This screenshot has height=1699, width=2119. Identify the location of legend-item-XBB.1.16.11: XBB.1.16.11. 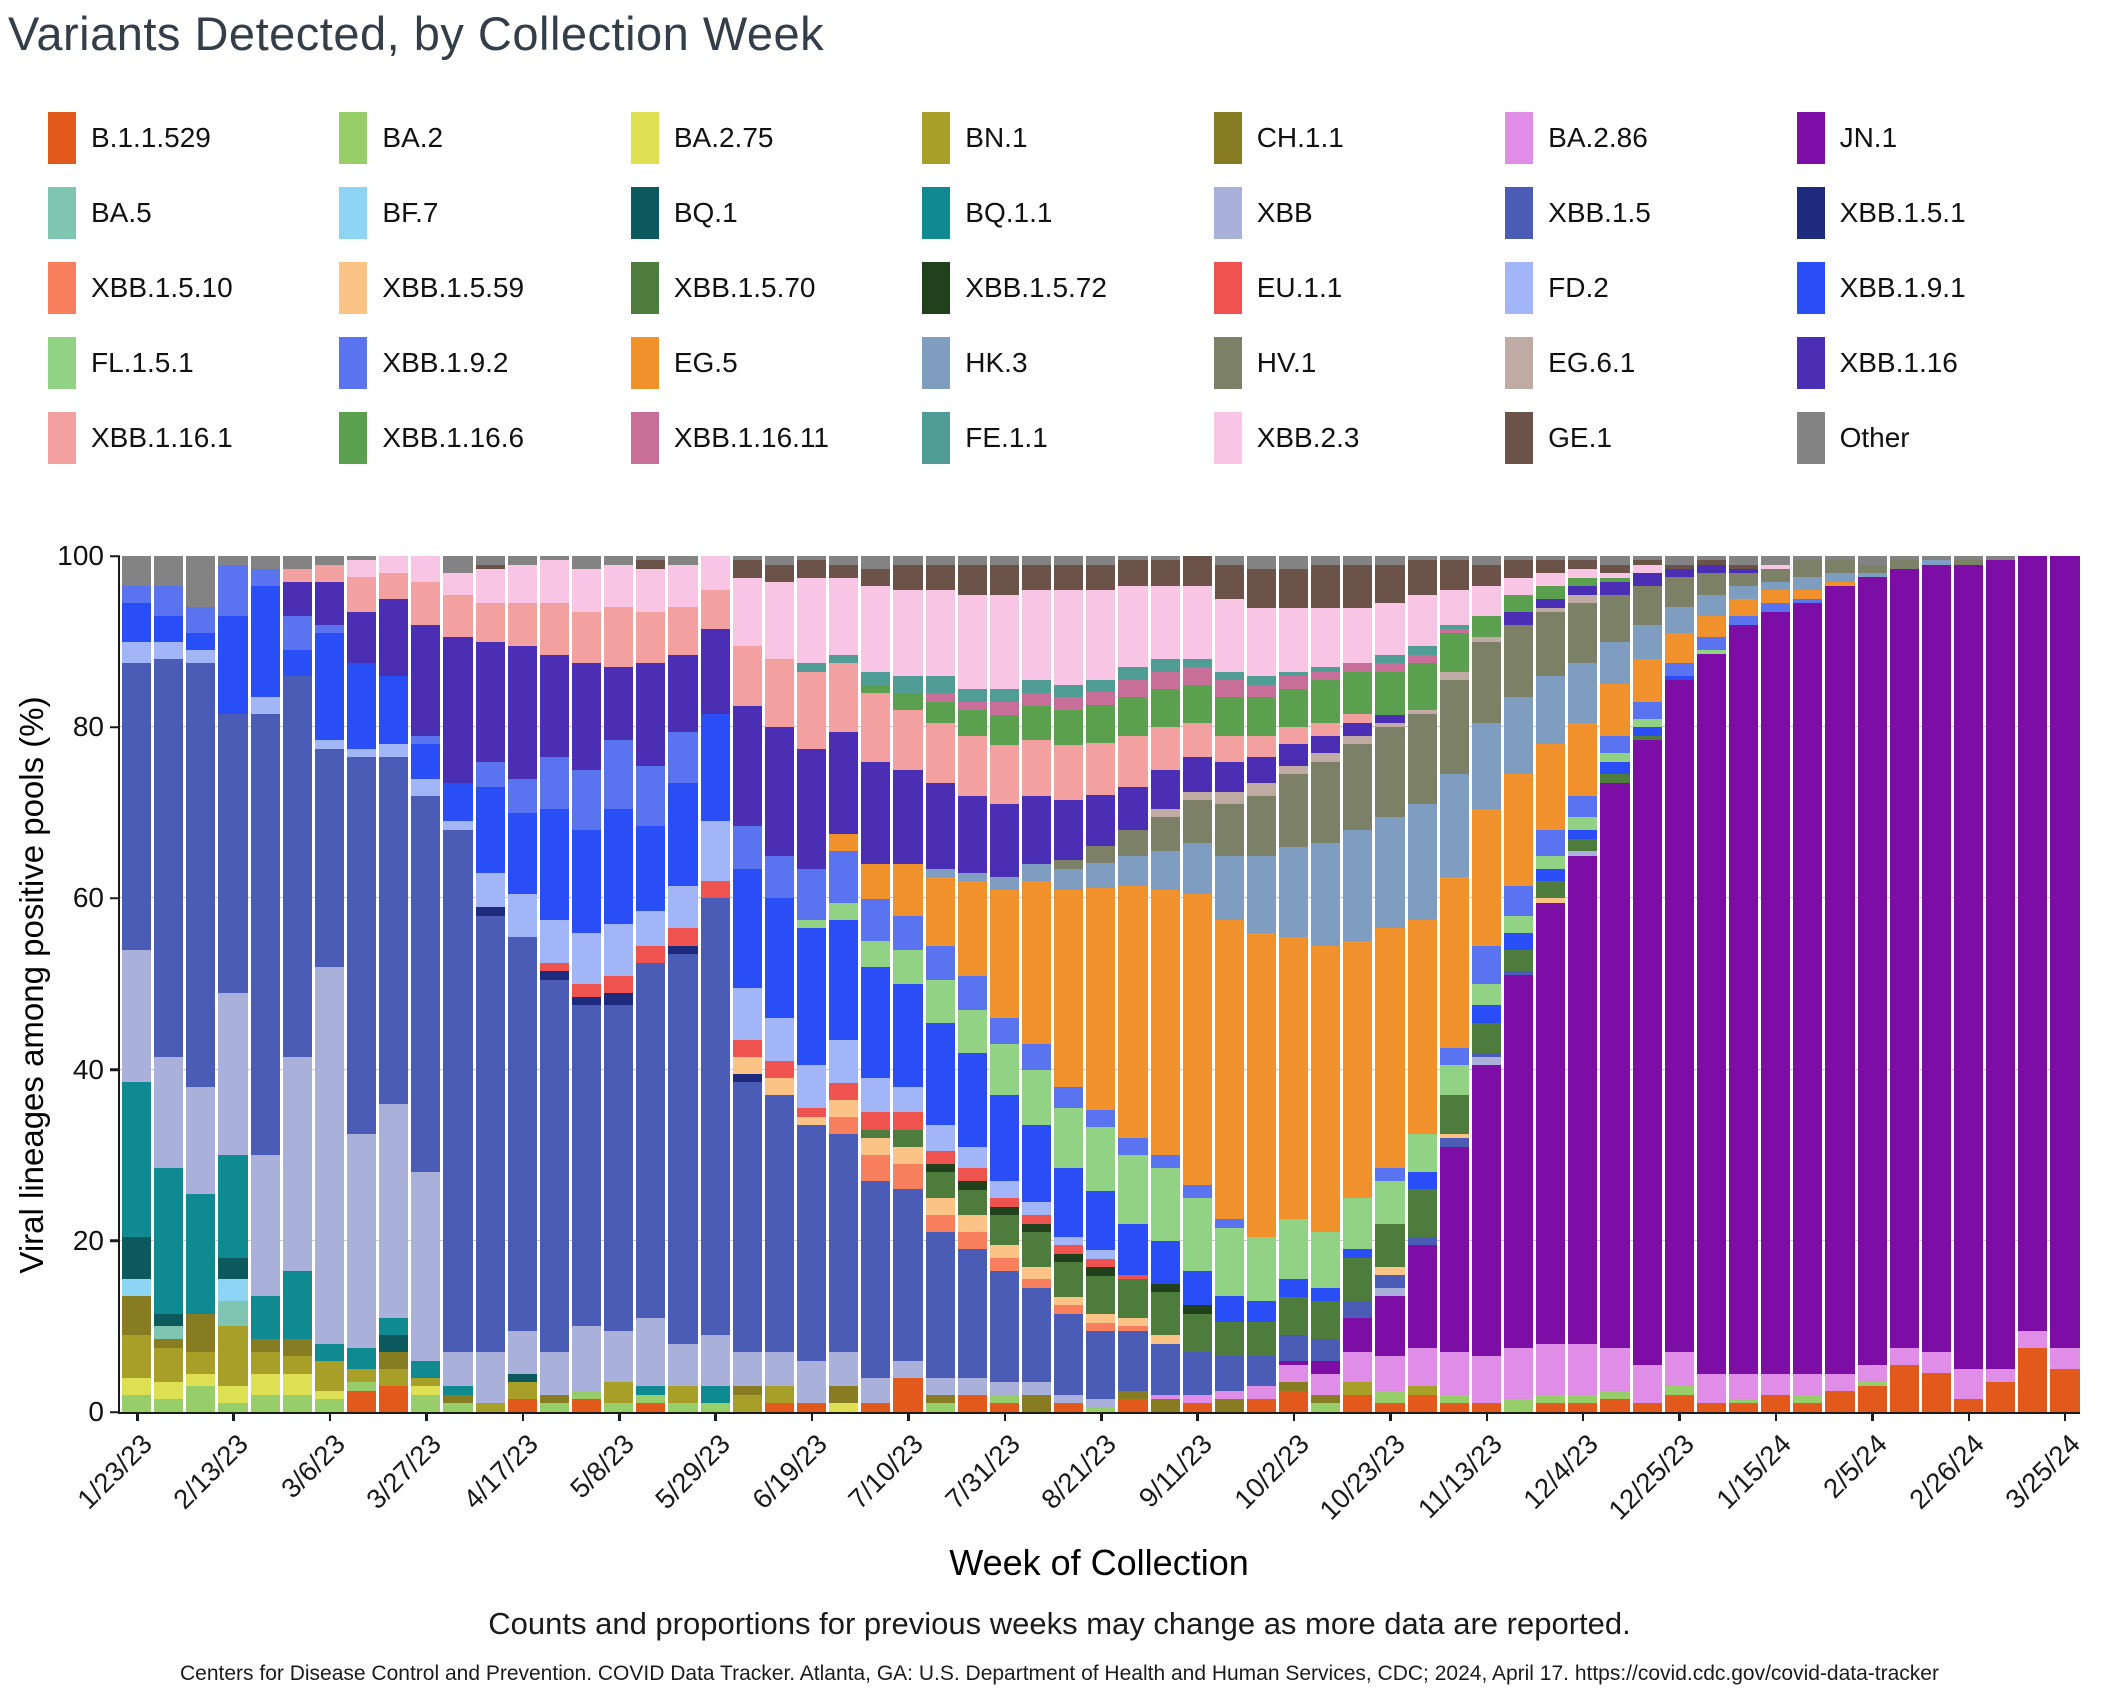
(771, 438).